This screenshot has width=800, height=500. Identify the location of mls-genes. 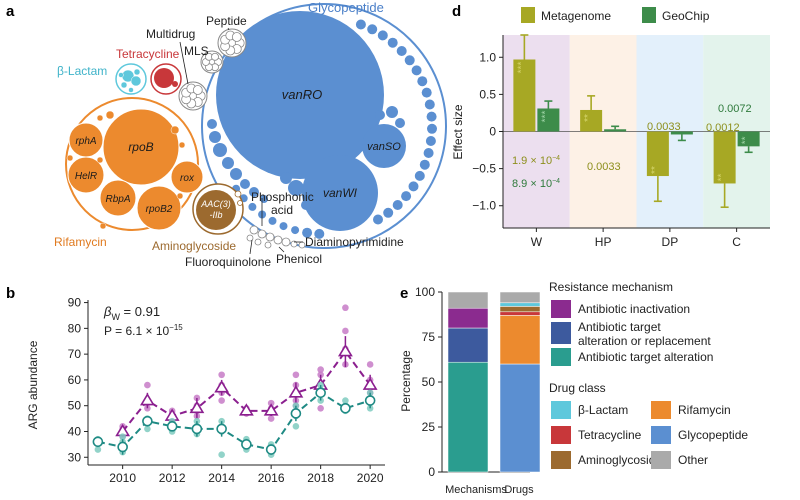
(212, 62).